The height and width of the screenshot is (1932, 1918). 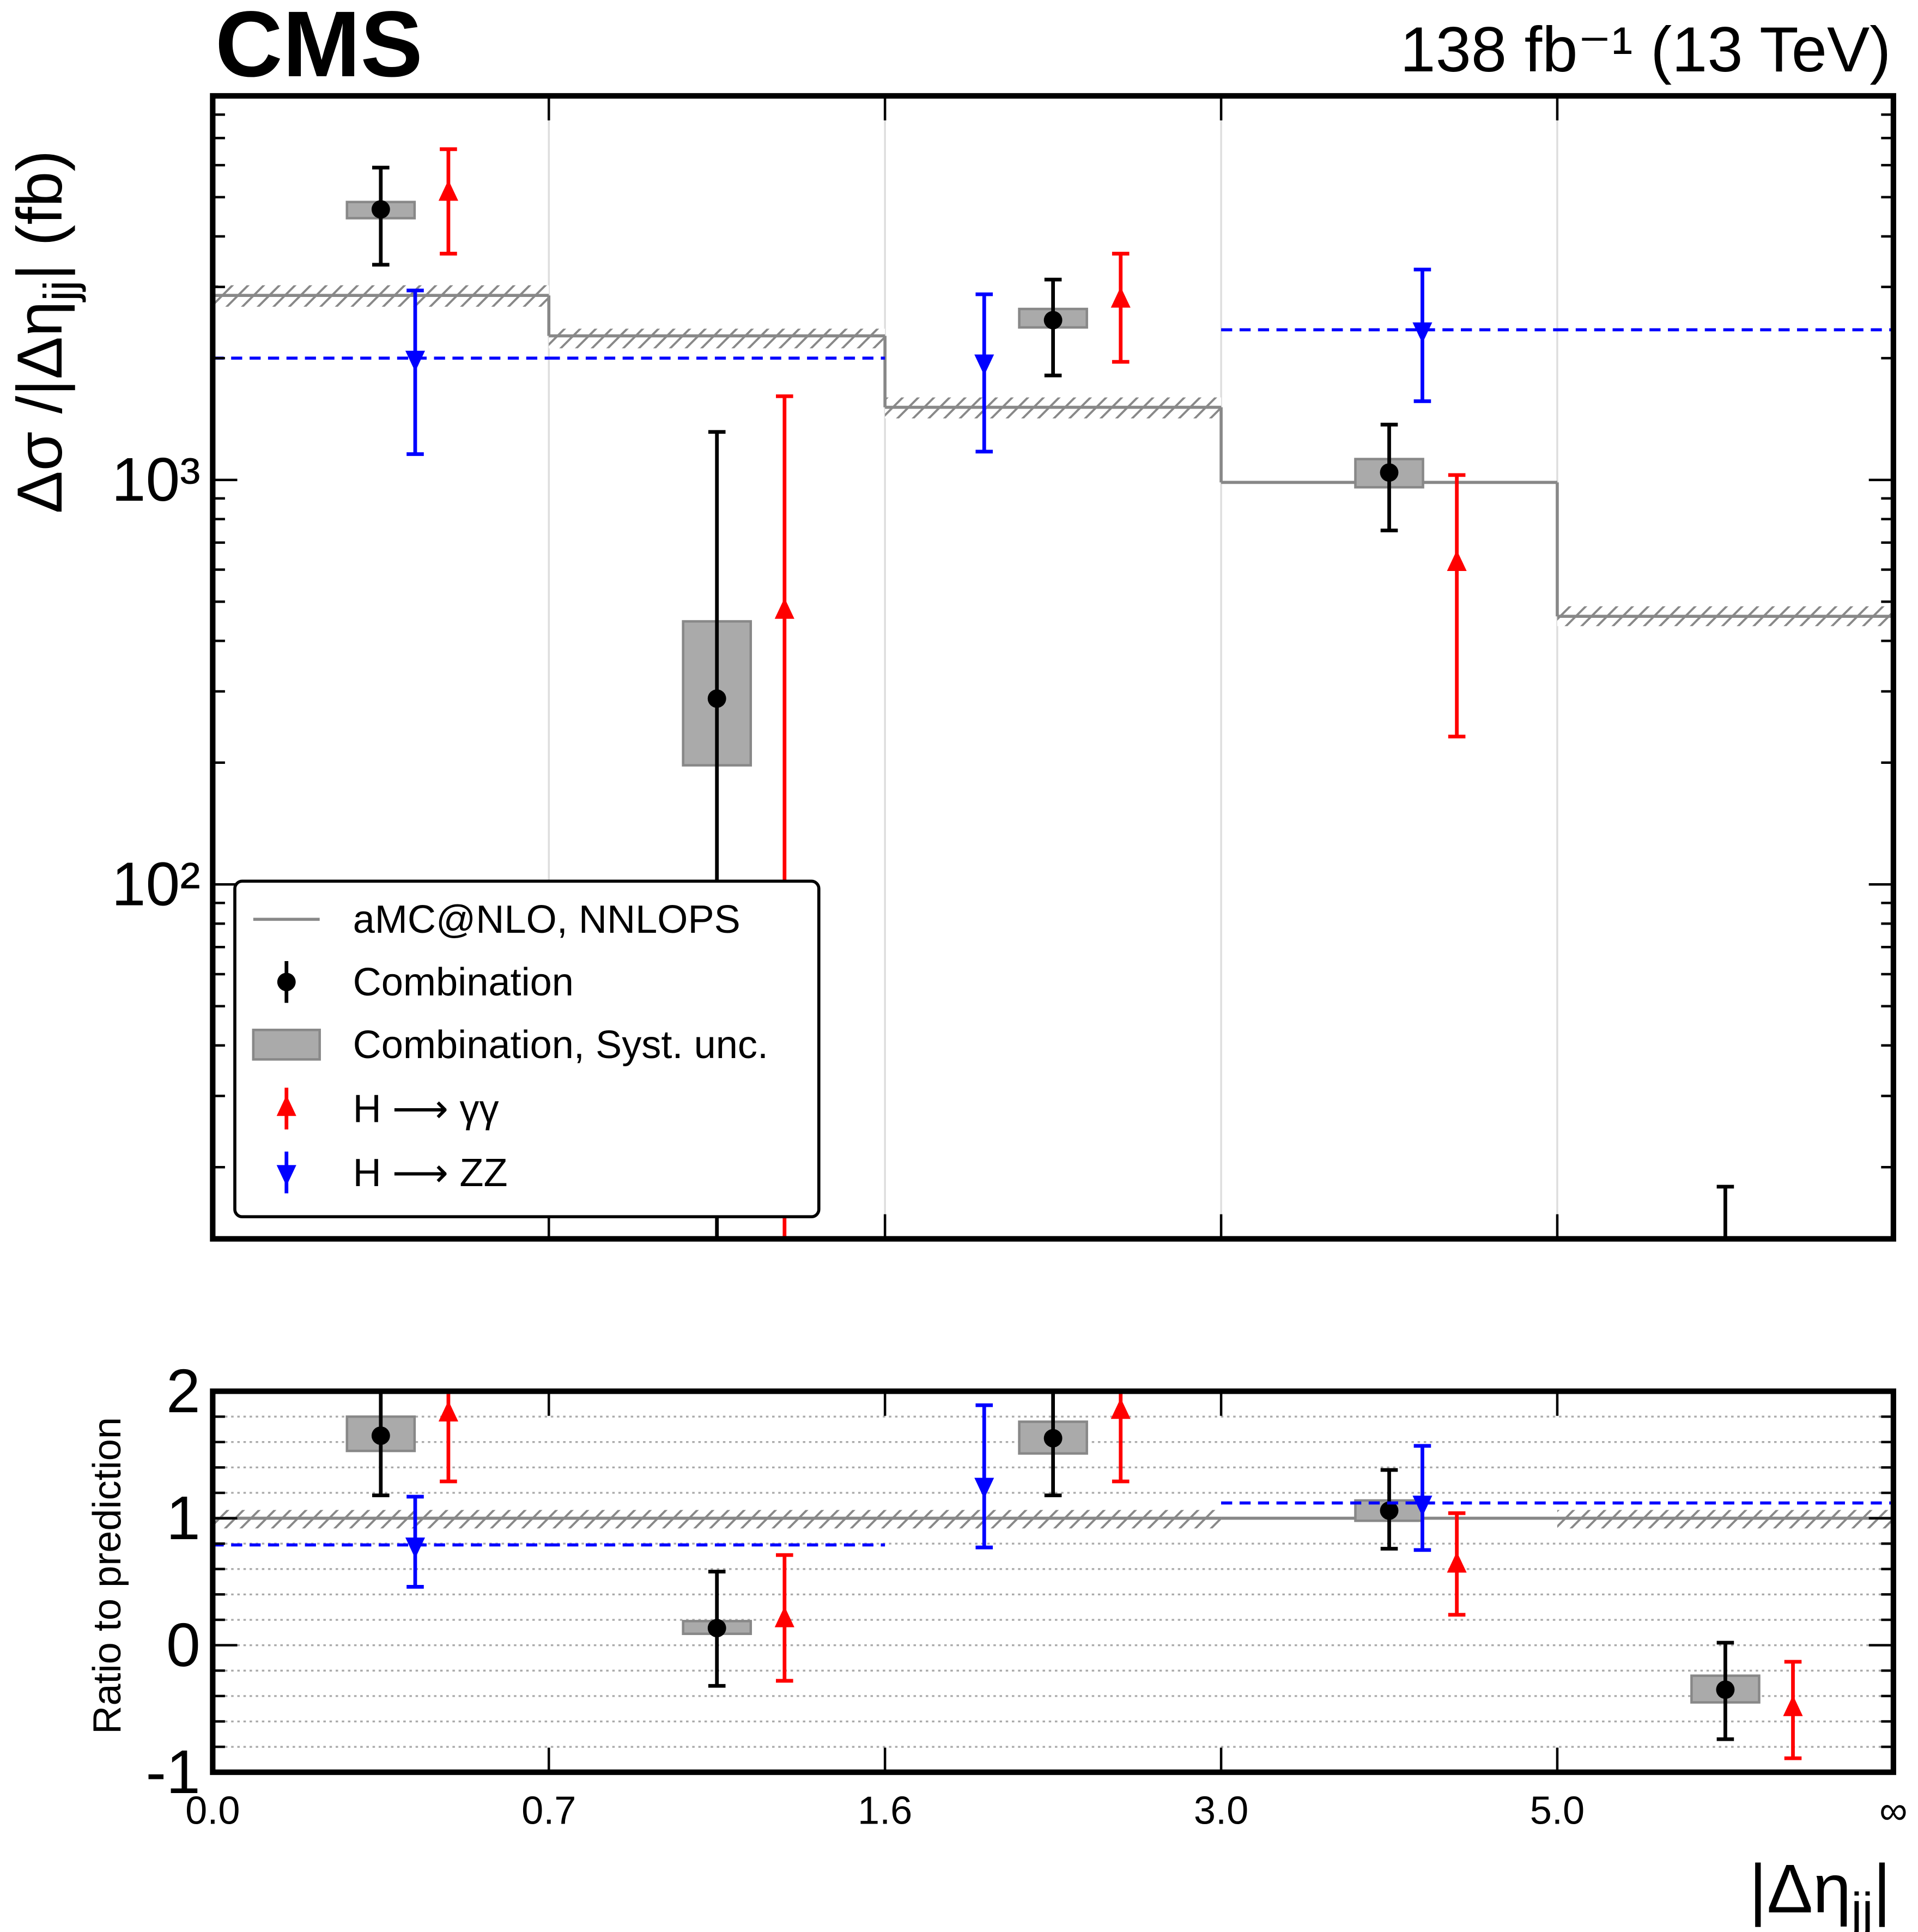 What do you see at coordinates (547, 920) in the screenshot?
I see `legend-label: aMC@NLO, NNLOPS` at bounding box center [547, 920].